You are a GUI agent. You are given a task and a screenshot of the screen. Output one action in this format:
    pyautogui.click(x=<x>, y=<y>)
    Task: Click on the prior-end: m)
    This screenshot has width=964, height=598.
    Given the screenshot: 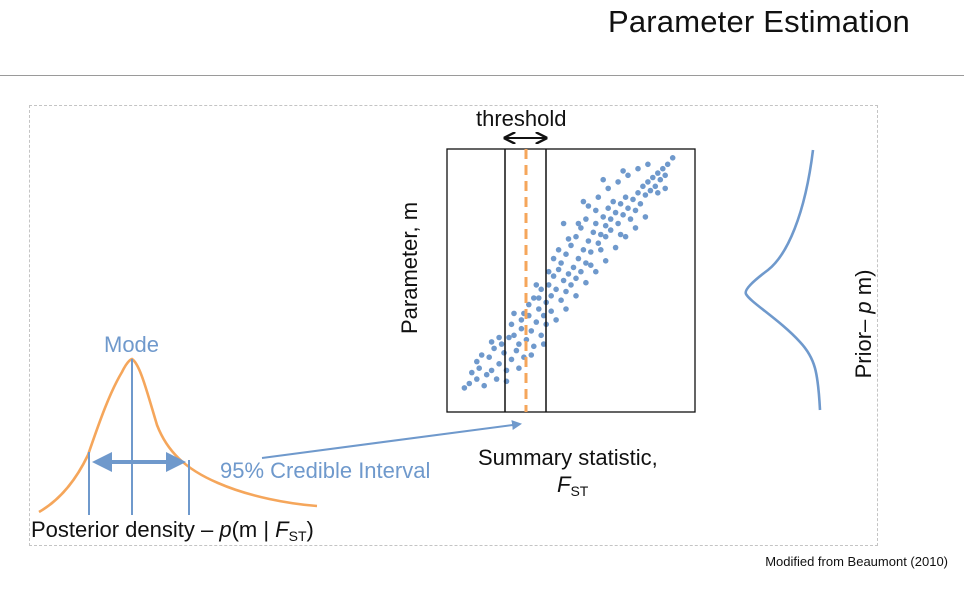 What is the action you would take?
    pyautogui.click(x=863, y=285)
    